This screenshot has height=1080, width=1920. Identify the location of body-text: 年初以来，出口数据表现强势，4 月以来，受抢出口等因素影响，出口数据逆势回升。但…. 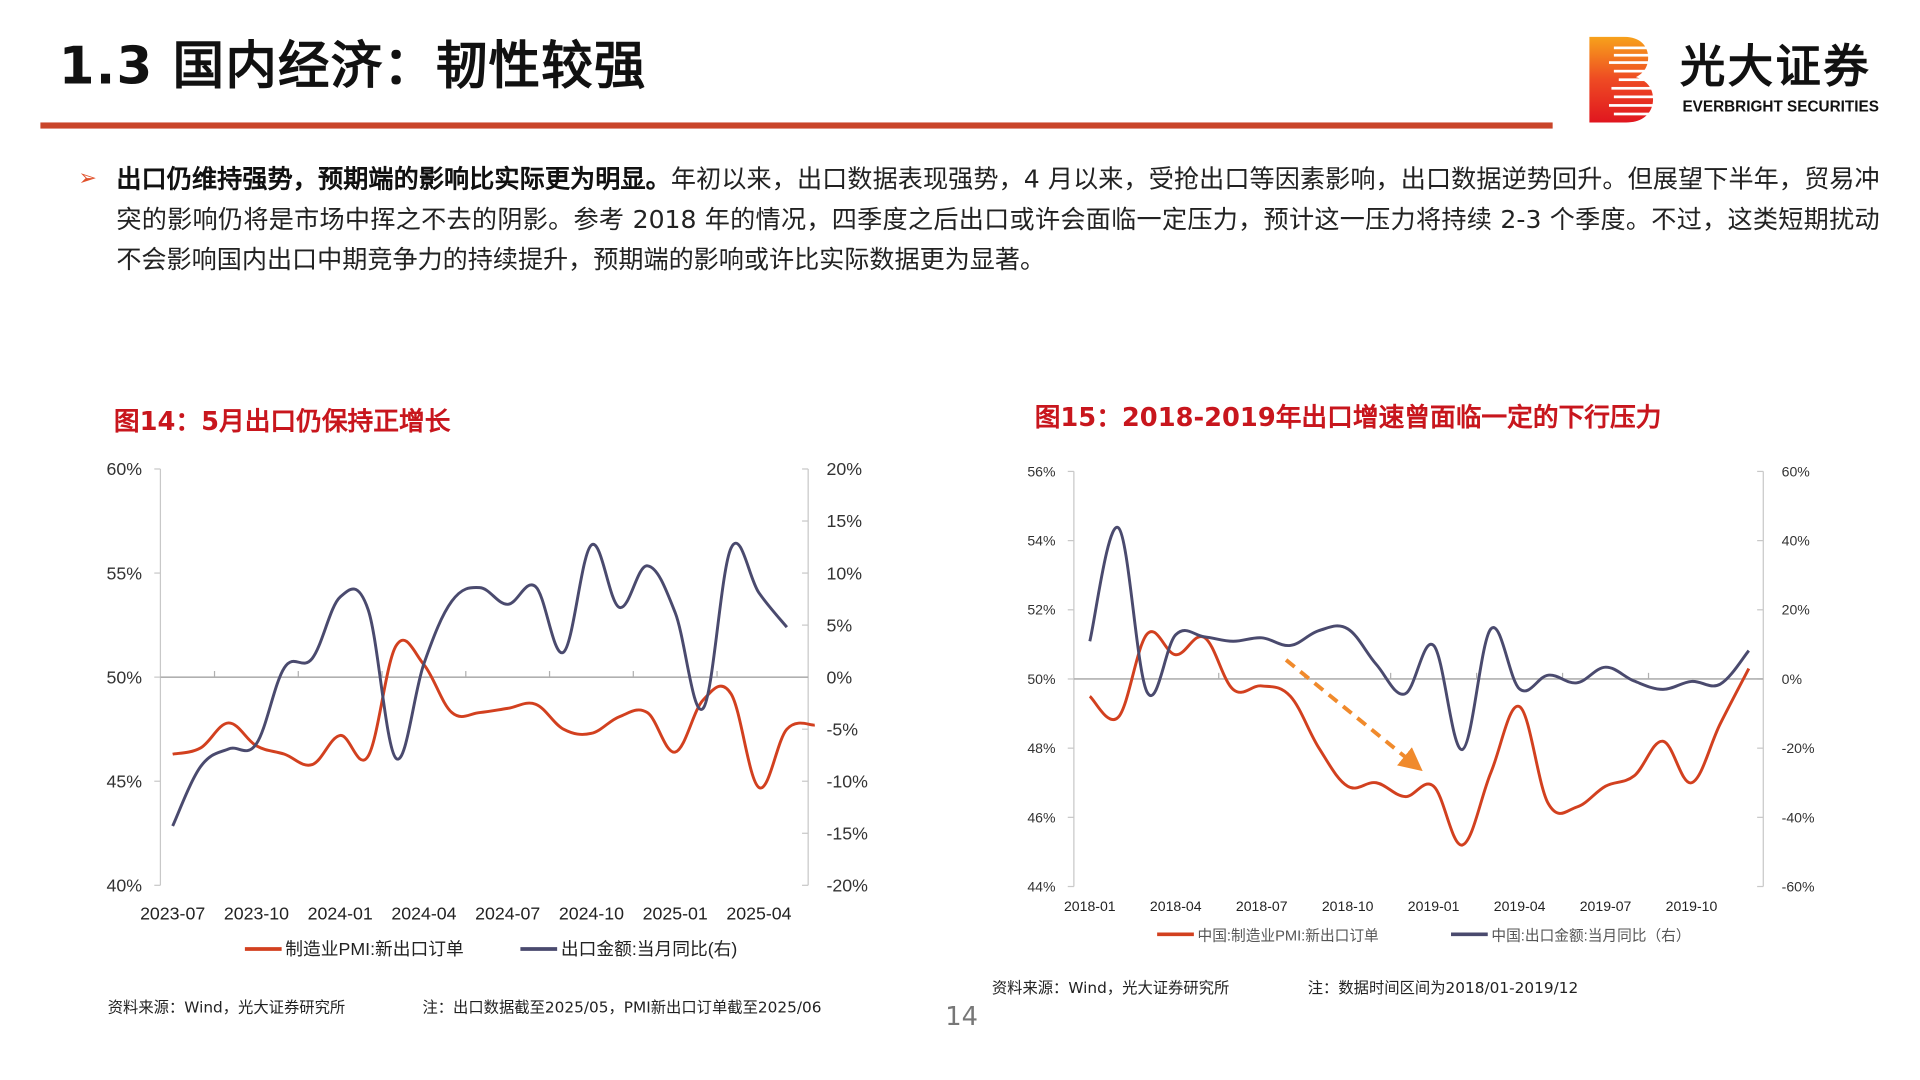
(998, 219).